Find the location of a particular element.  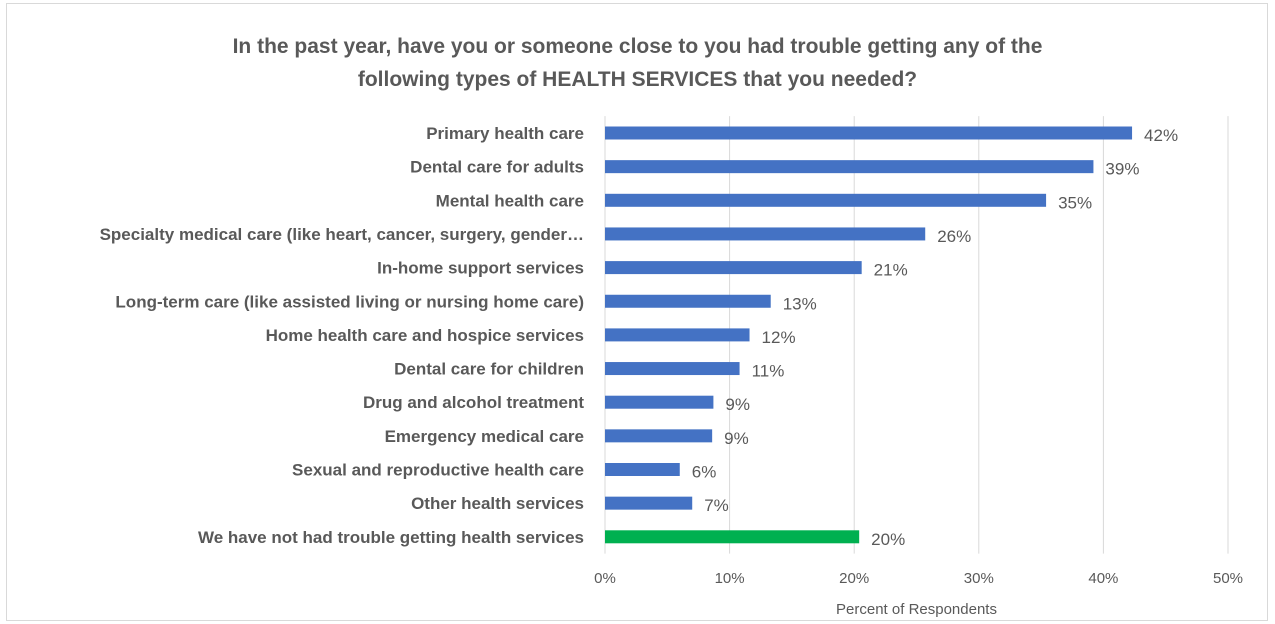

category-label: In-home support services is located at coordinates (480, 268).